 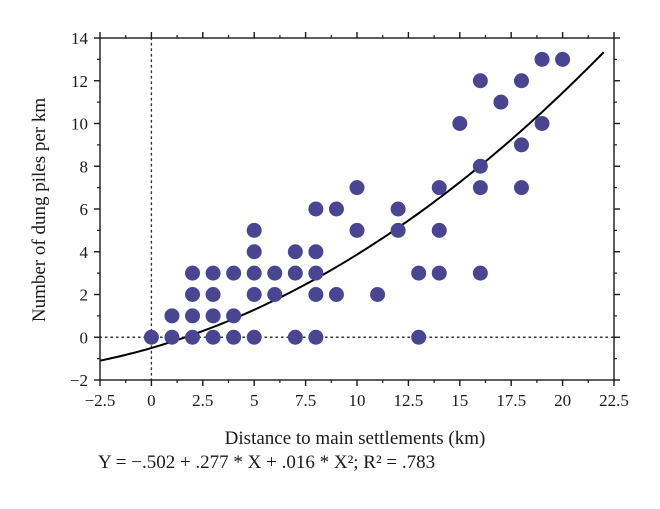 What do you see at coordinates (562, 400) in the screenshot?
I see `x-tick-label: 20` at bounding box center [562, 400].